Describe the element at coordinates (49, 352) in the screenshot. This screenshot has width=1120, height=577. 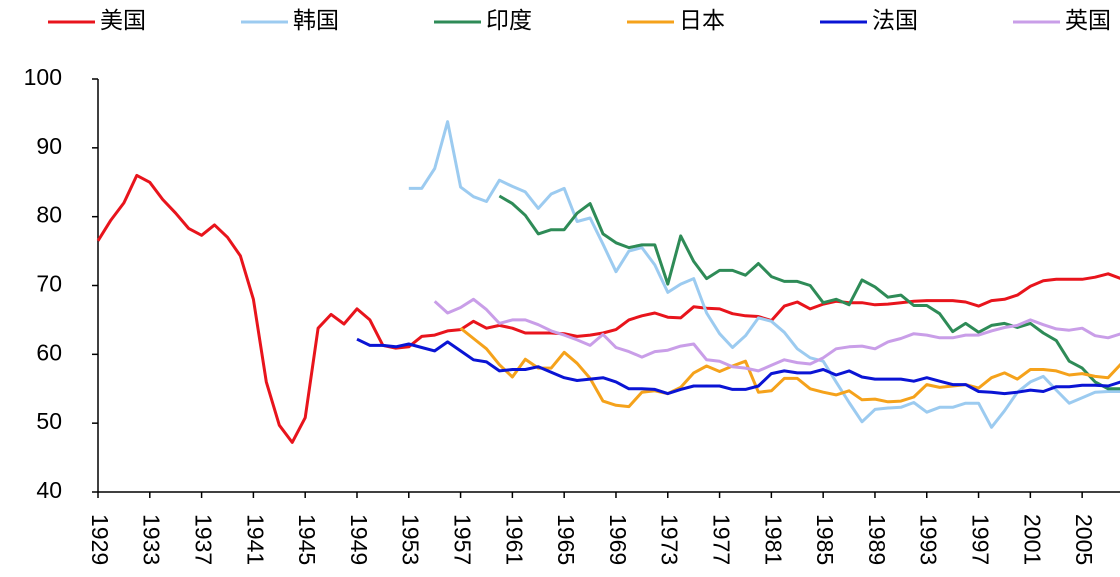
I see `y-tick-label: 60` at that location.